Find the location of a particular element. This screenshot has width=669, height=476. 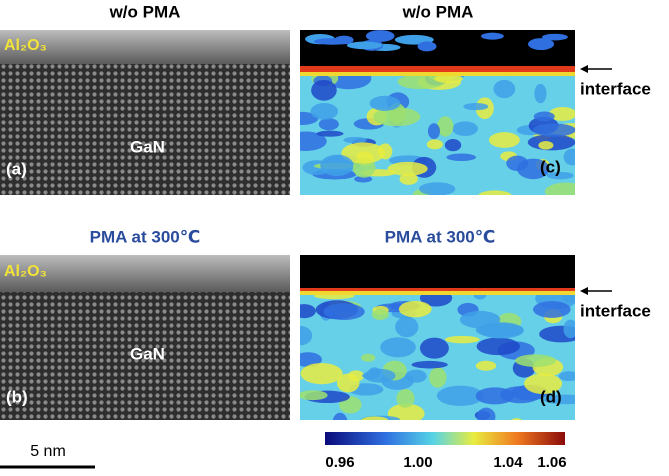

panel-label: (b) is located at coordinates (17, 396).